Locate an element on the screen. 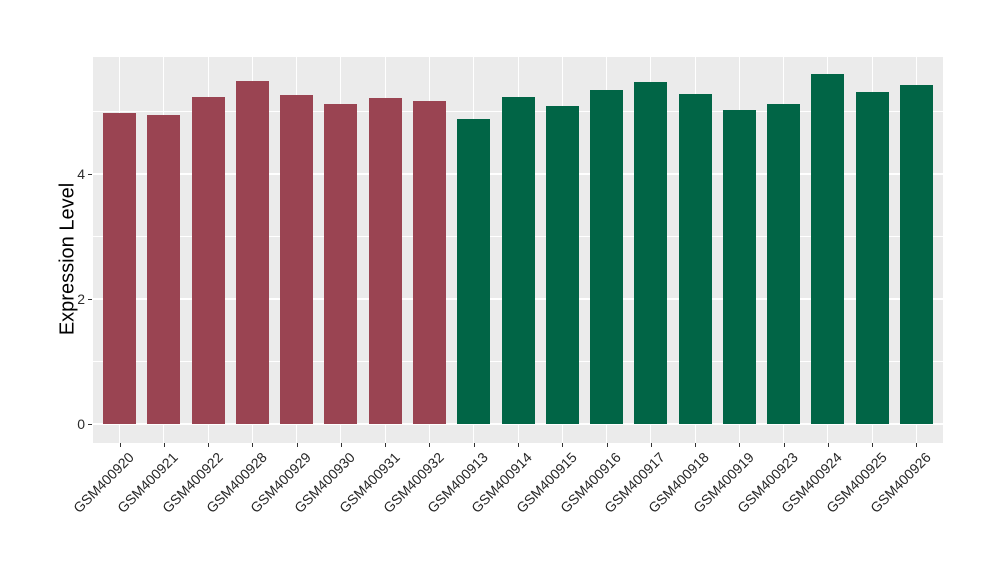 This screenshot has height=580, width=1000. bar-GSM400914 is located at coordinates (518, 260).